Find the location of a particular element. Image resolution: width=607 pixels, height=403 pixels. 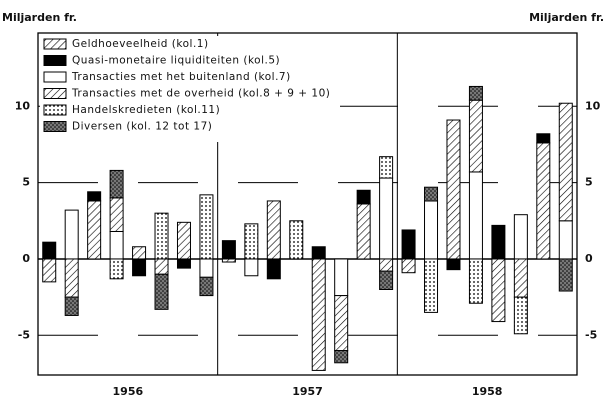

legend-label: Diversen (kol. 12 tot 17) is located at coordinates (142, 127).